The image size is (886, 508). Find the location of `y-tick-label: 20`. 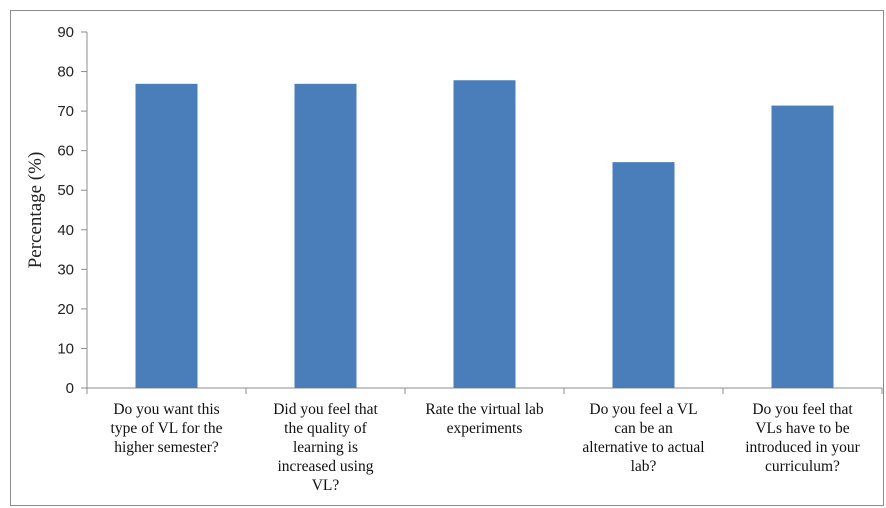

y-tick-label: 20 is located at coordinates (65, 309).